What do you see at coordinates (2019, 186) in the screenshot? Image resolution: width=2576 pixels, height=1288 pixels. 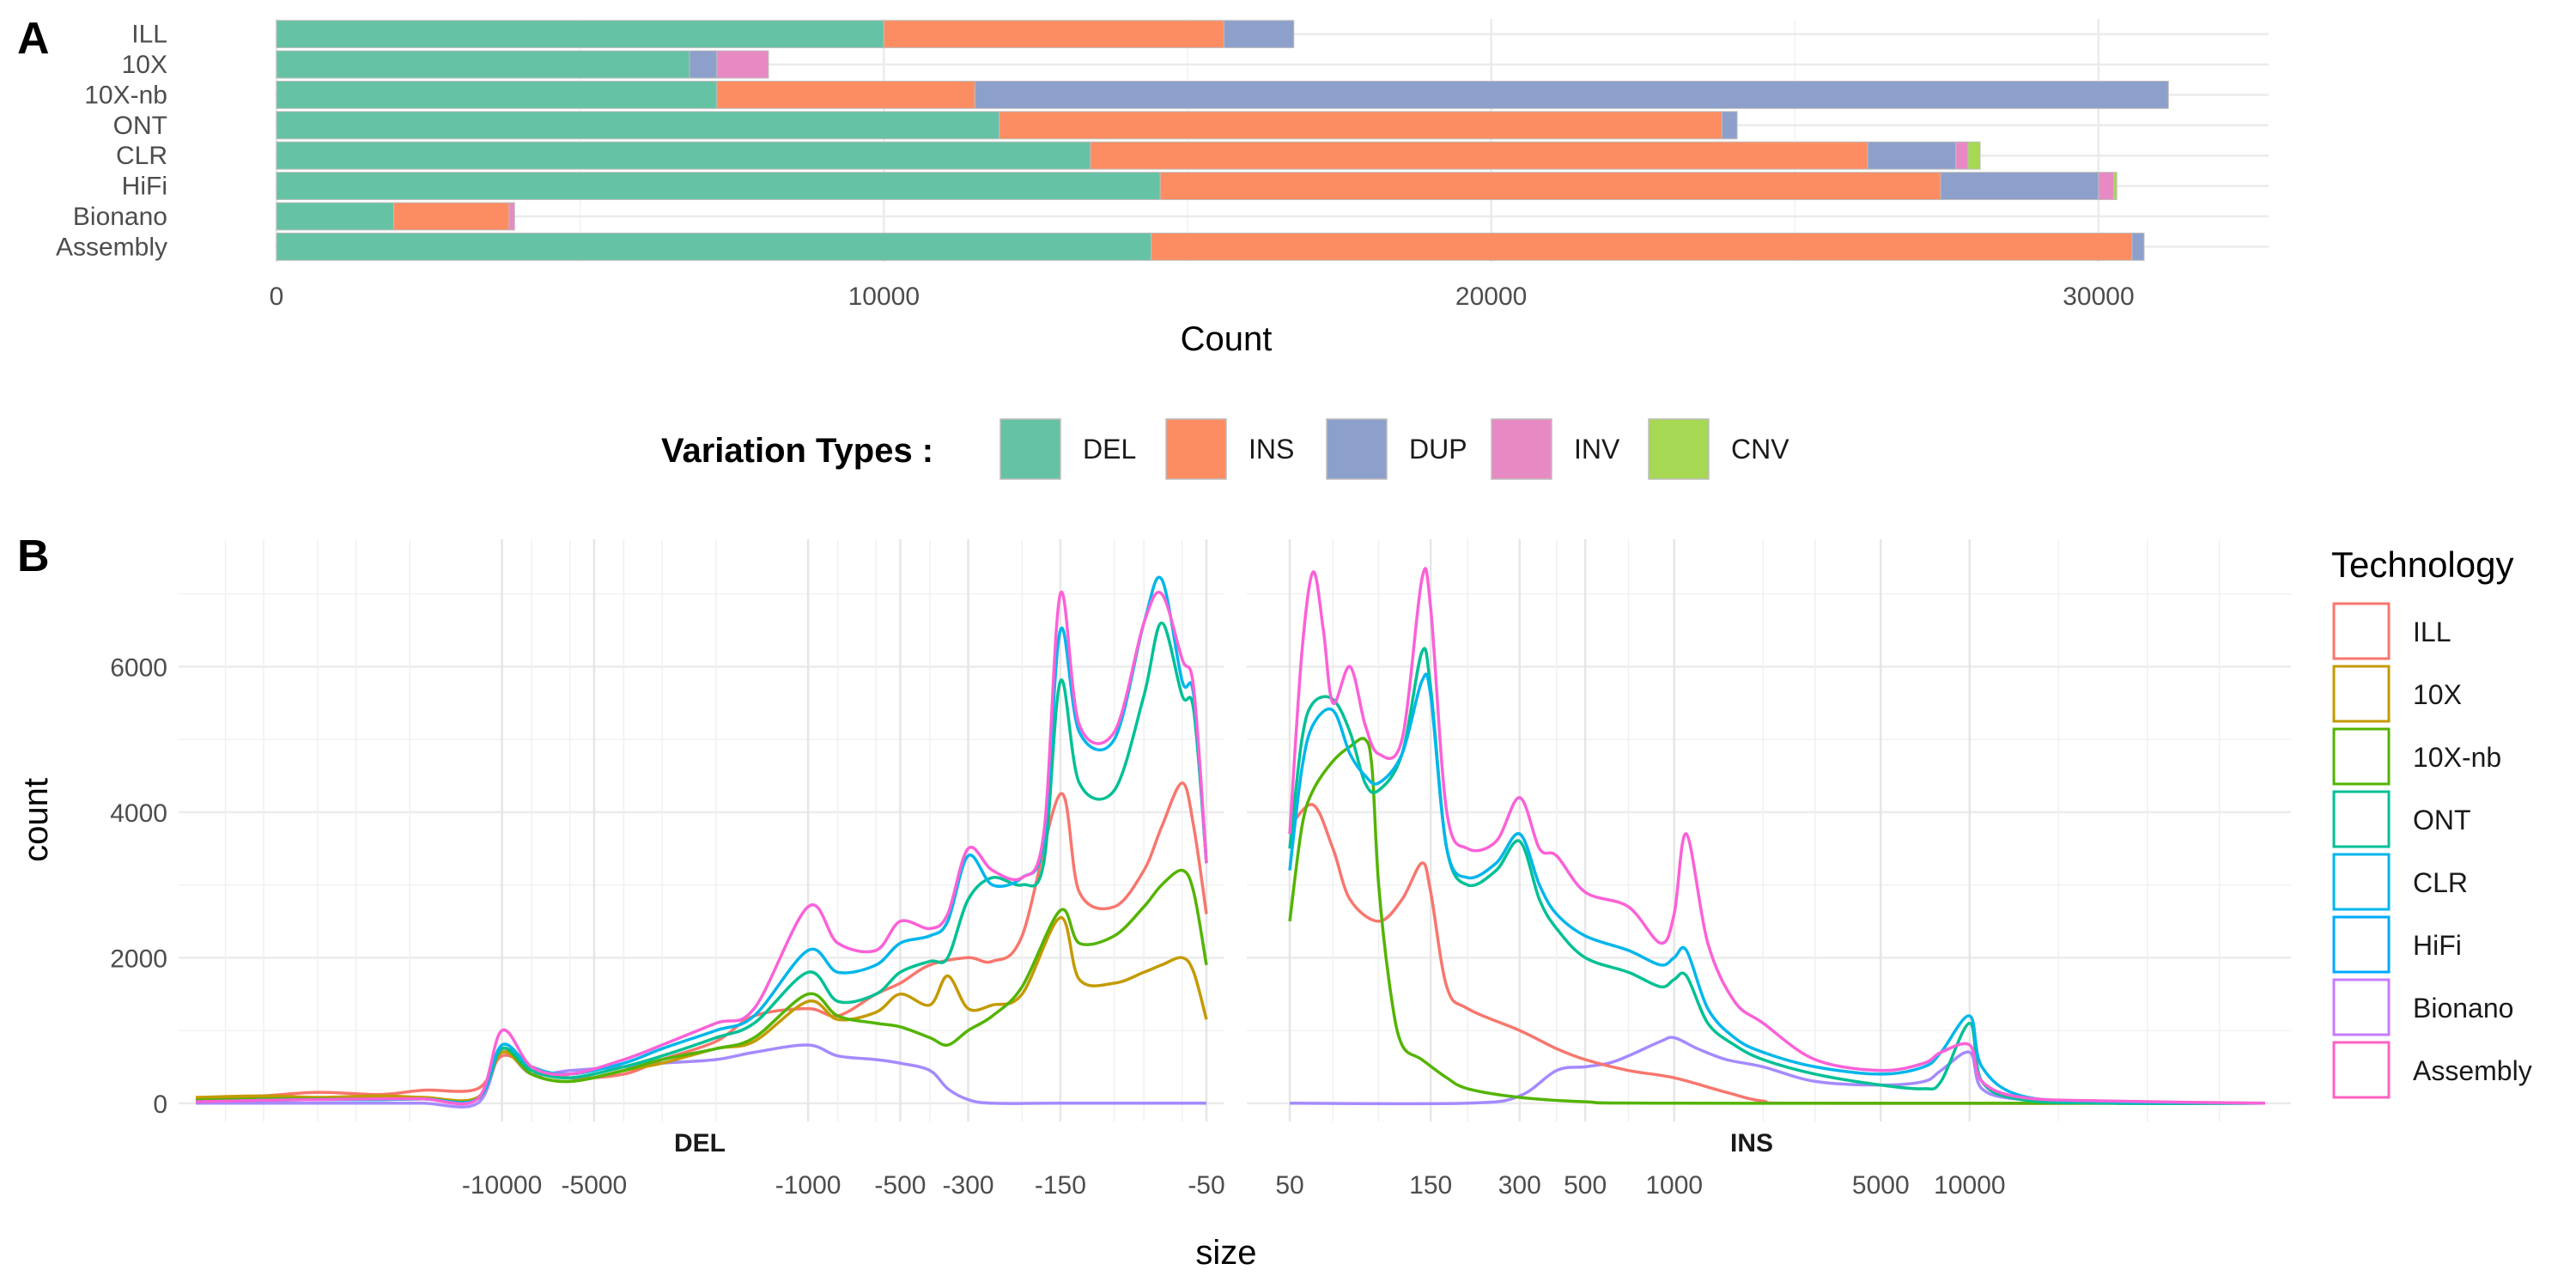 I see `bar-hifi-dup` at bounding box center [2019, 186].